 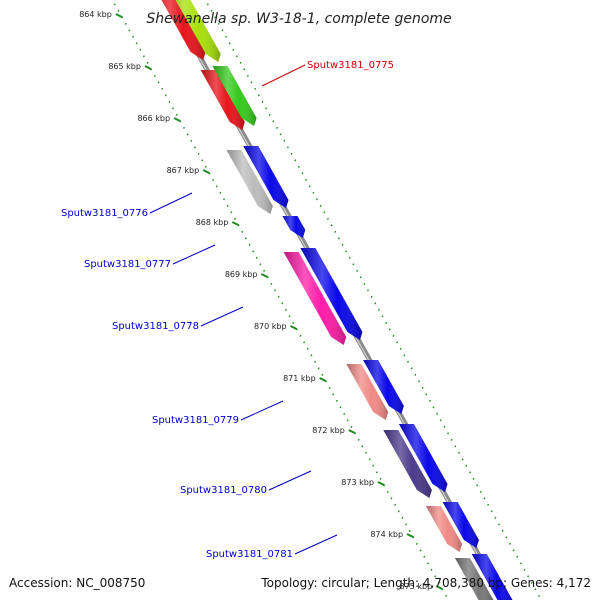 What do you see at coordinates (249, 554) in the screenshot?
I see `gene-label: Sputw3181_0781` at bounding box center [249, 554].